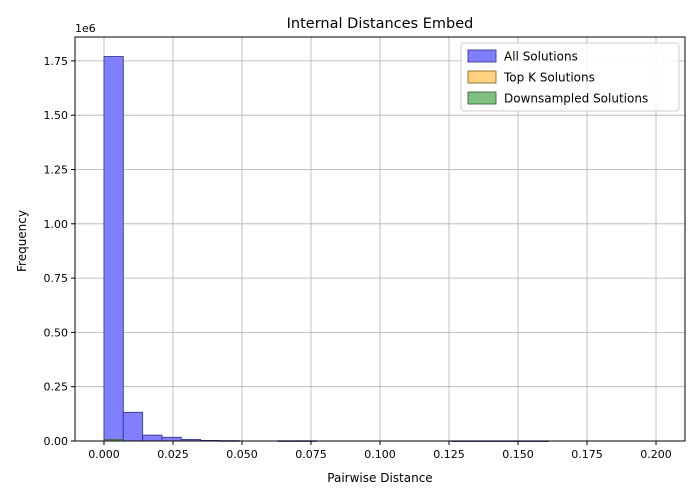 This screenshot has width=700, height=500. I want to click on x-tick-label: 0.000, so click(104, 454).